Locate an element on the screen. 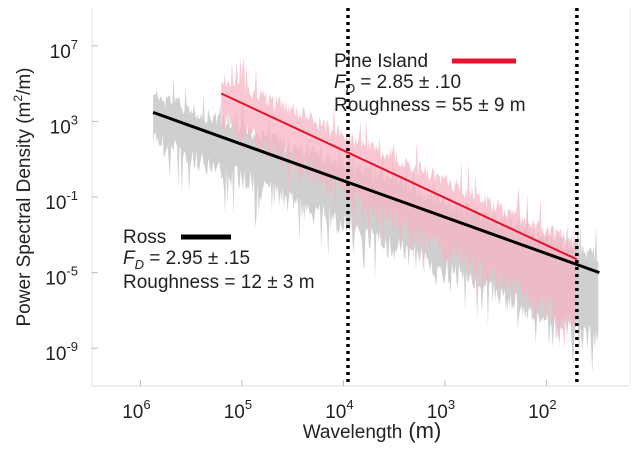 The width and height of the screenshot is (641, 449). y-tick-label: 10⁻⁵ is located at coordinates (61, 277).